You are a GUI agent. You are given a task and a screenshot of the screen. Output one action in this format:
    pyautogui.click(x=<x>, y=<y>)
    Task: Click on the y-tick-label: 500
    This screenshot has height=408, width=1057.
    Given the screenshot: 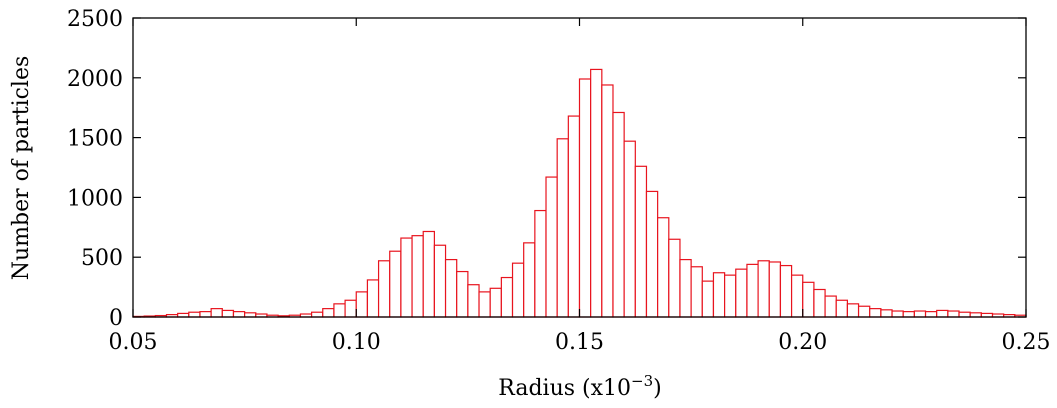 What is the action you would take?
    pyautogui.click(x=102, y=258)
    